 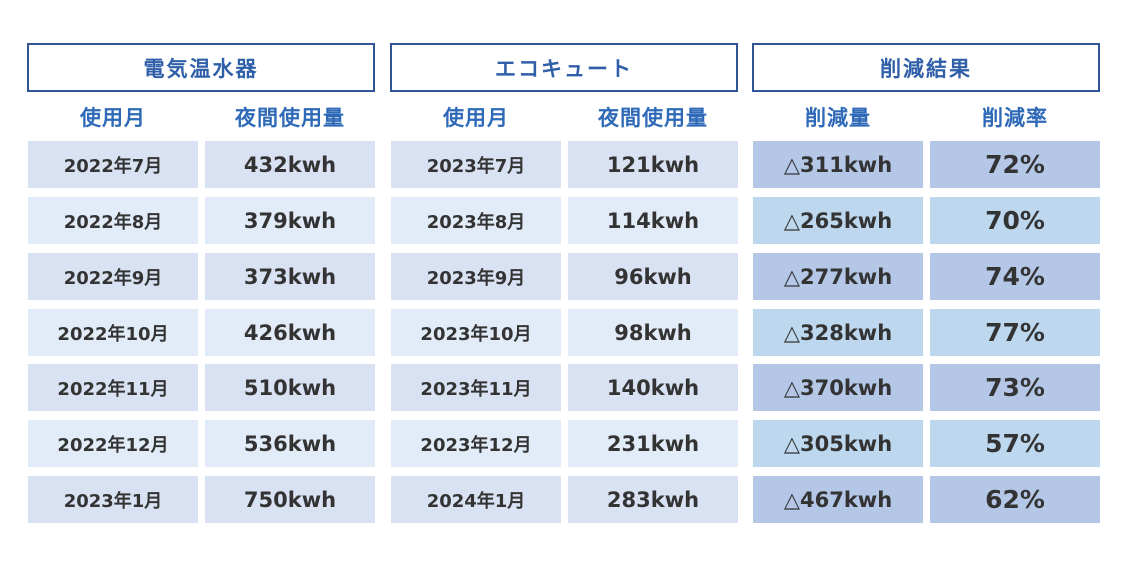 What do you see at coordinates (476, 164) in the screenshot?
I see `table-cell: 2023年7月` at bounding box center [476, 164].